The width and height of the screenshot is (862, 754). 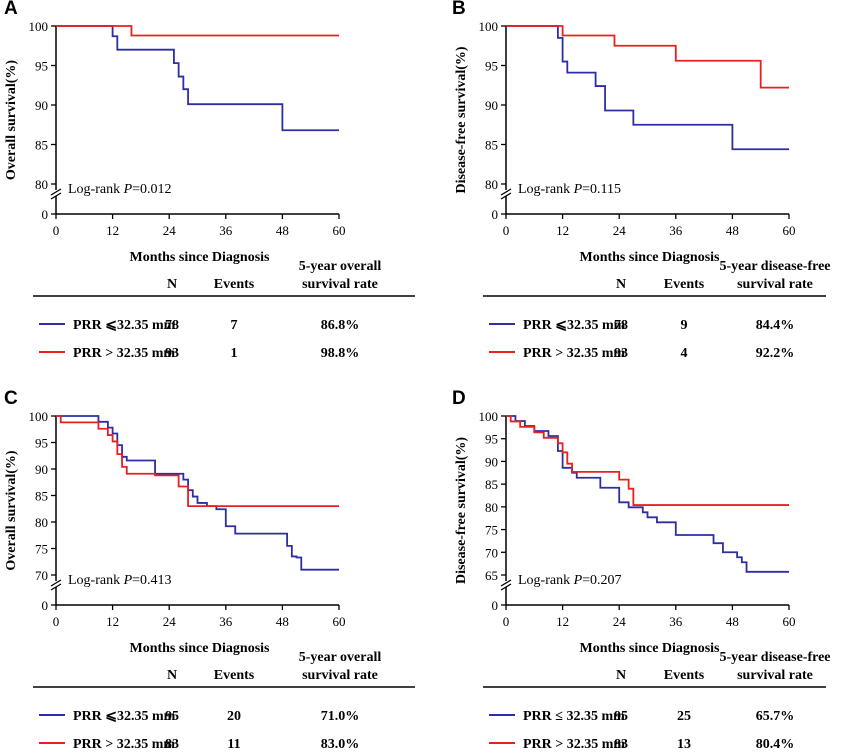 I want to click on table-cell-events: 13, so click(x=684, y=744).